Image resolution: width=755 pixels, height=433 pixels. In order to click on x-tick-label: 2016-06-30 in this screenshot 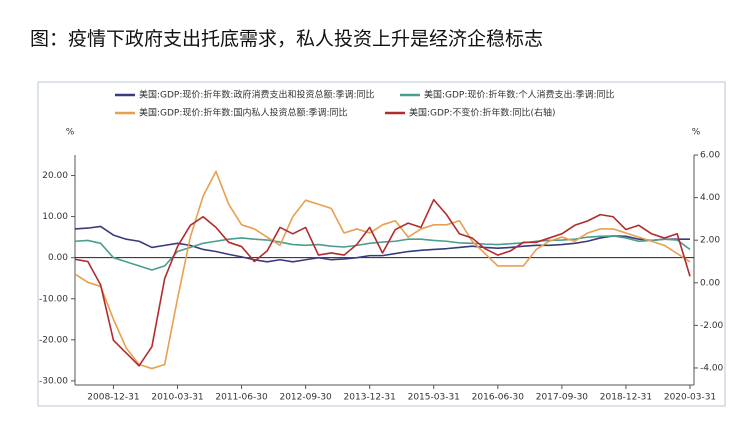, I will do `click(498, 398)`.